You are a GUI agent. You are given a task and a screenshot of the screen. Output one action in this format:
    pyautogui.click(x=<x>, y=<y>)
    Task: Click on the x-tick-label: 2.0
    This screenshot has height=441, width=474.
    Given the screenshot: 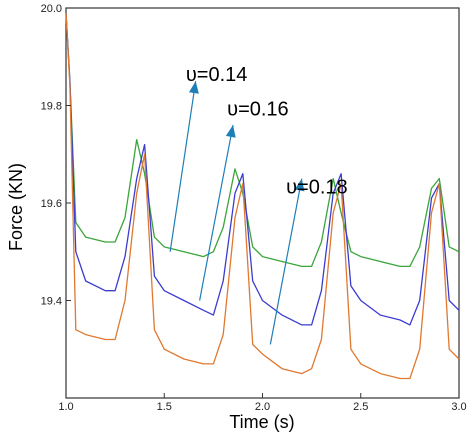 What is the action you would take?
    pyautogui.click(x=262, y=407)
    